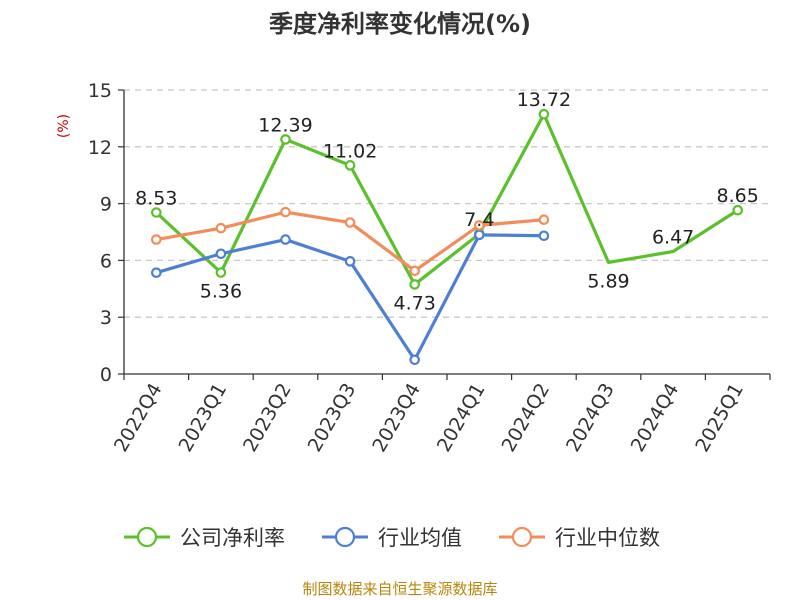 This screenshot has height=600, width=800. What do you see at coordinates (544, 114) in the screenshot?
I see `series-0-point-2024Q2` at bounding box center [544, 114].